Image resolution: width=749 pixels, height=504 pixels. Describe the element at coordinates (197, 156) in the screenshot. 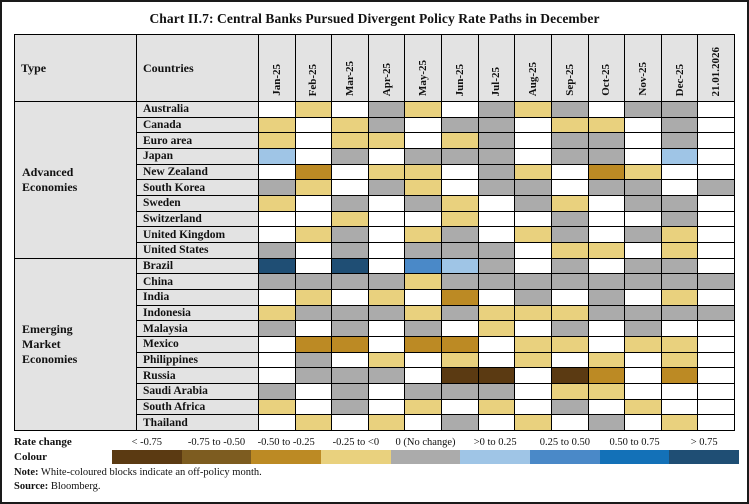

I see `country-label: Japan` at that location.